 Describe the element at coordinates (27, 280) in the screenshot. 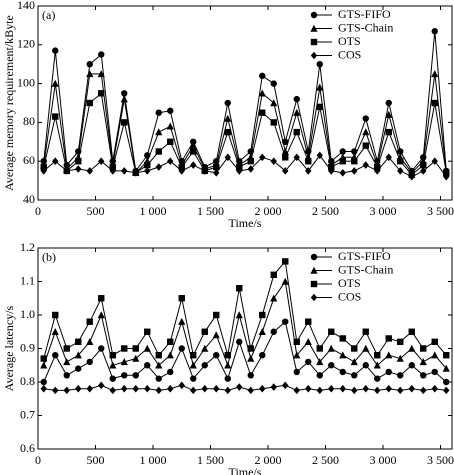

I see `y-tick-label: 1.1` at that location.